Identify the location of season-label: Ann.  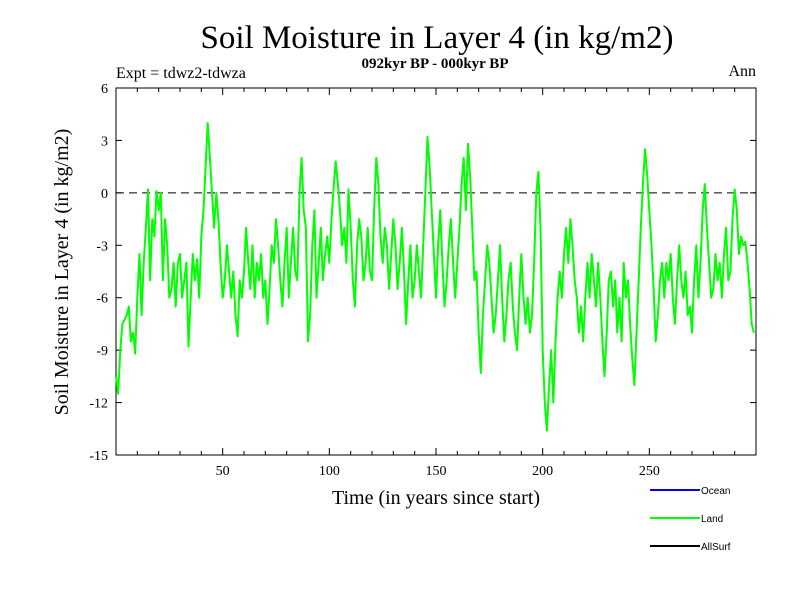
(742, 71).